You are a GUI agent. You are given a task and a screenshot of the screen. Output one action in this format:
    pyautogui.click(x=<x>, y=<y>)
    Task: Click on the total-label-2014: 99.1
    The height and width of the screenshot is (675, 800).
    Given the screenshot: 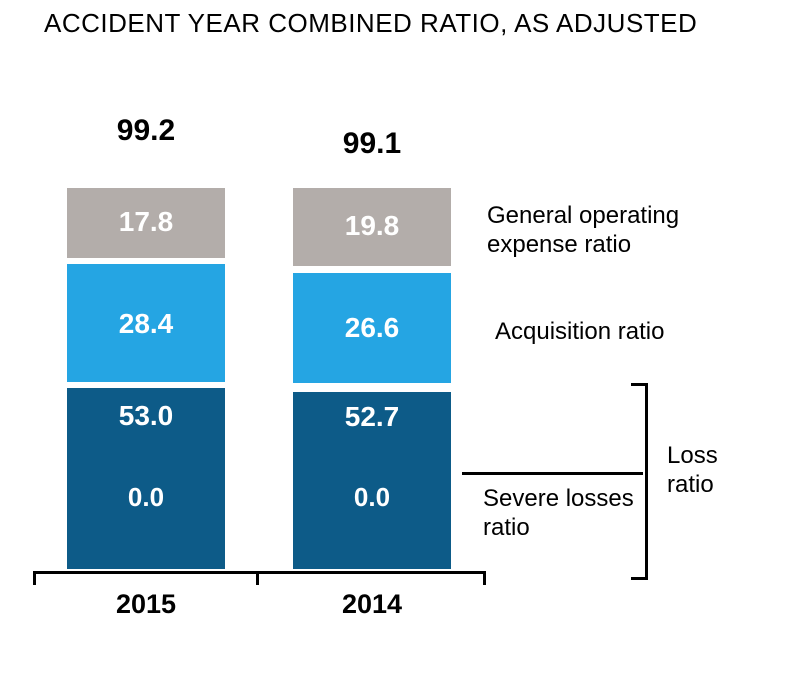 What is the action you would take?
    pyautogui.click(x=372, y=143)
    